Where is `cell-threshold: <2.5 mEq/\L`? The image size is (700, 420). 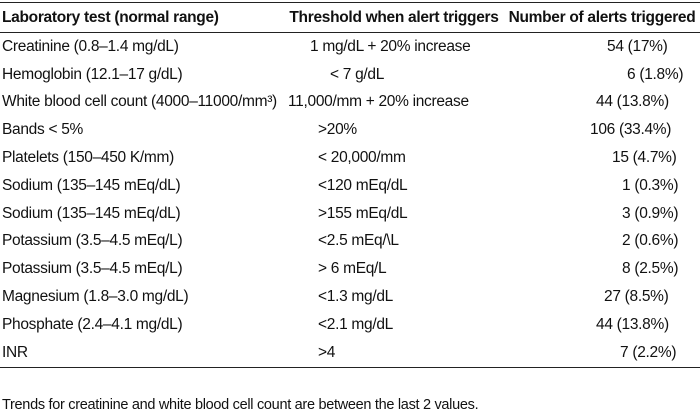
cell-threshold: <2.5 mEq/\L is located at coordinates (358, 241).